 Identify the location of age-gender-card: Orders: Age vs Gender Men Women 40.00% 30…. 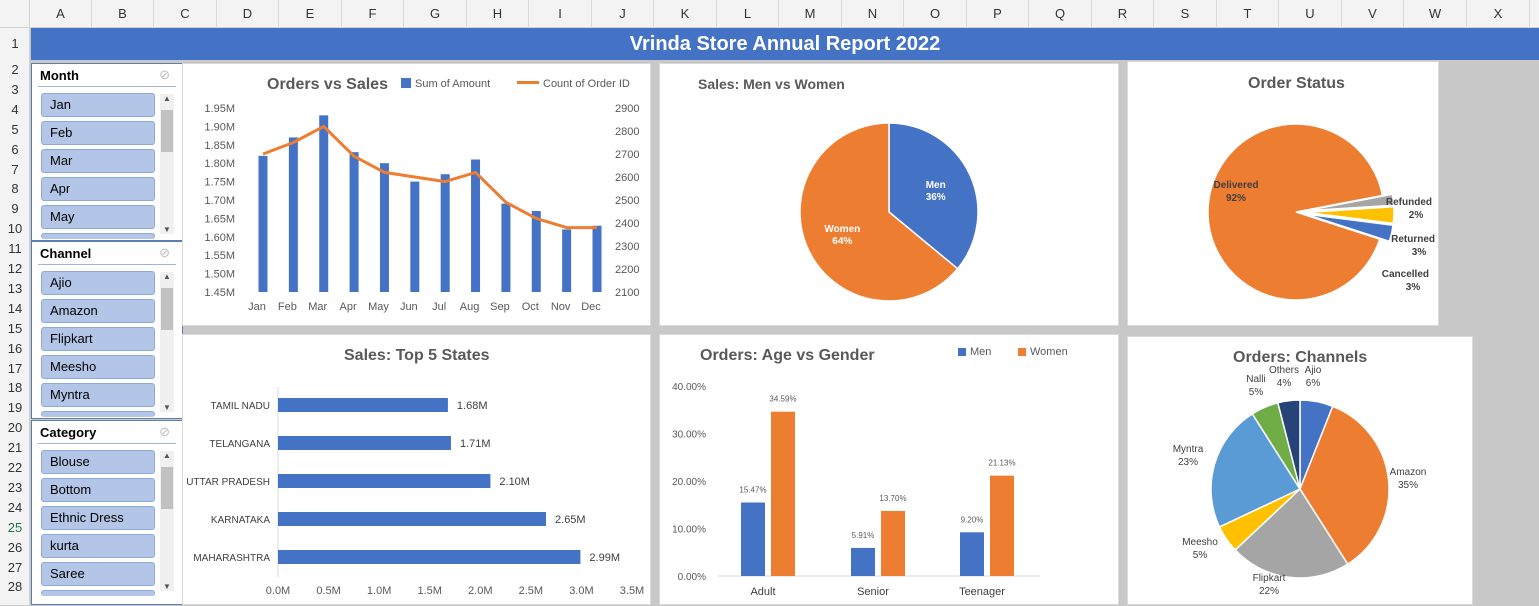
(889, 469).